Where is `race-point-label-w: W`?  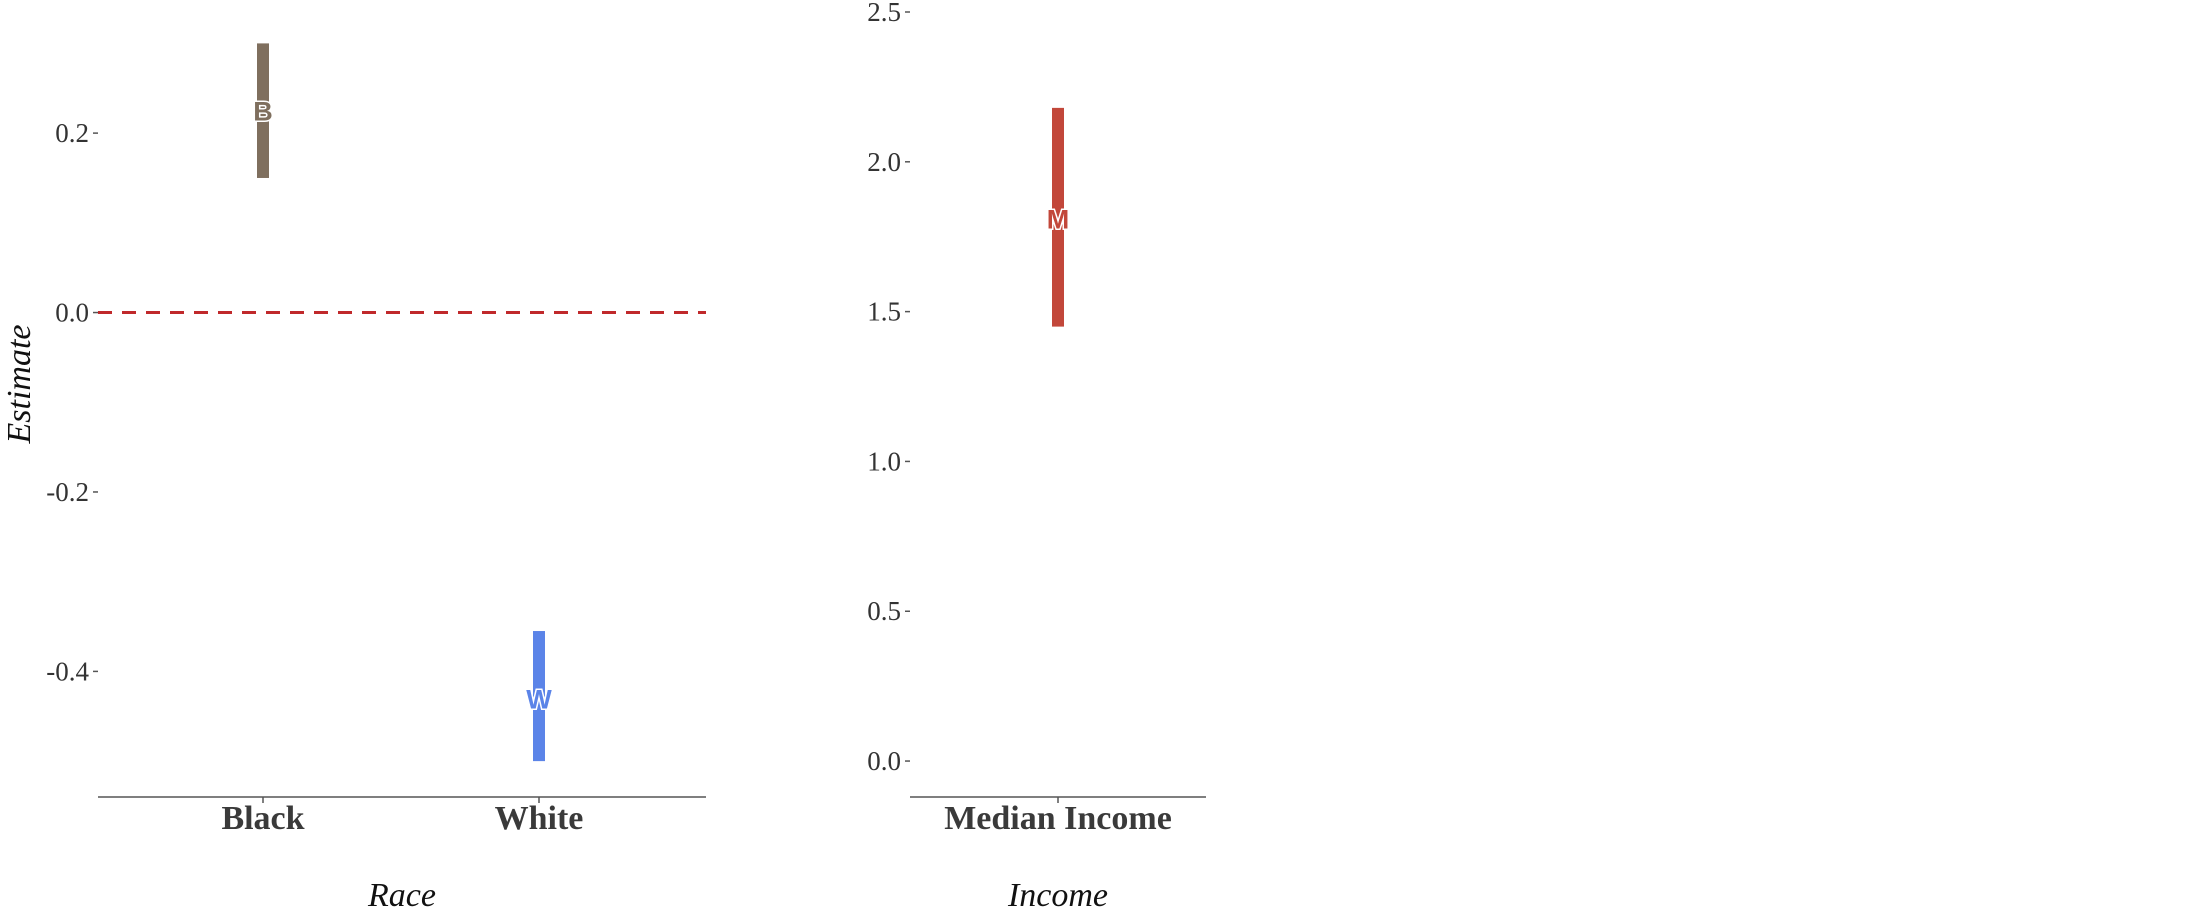 race-point-label-w: W is located at coordinates (539, 699).